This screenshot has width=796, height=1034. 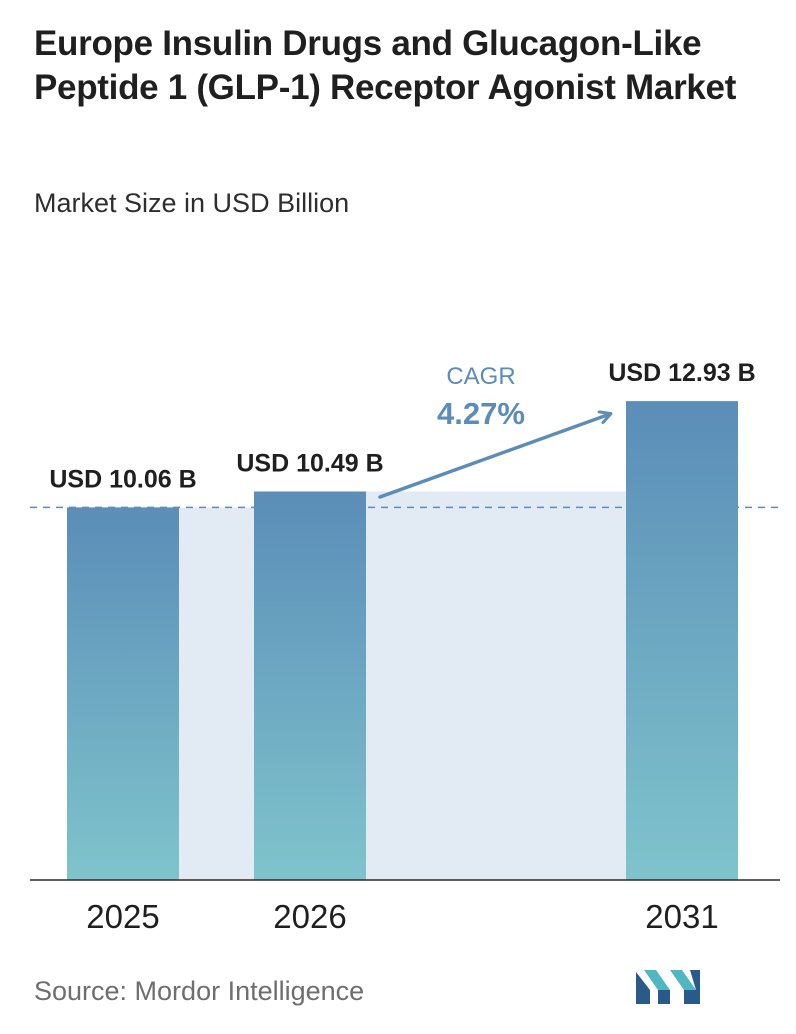 What do you see at coordinates (309, 916) in the screenshot?
I see `x-tick-label-2026: 2026` at bounding box center [309, 916].